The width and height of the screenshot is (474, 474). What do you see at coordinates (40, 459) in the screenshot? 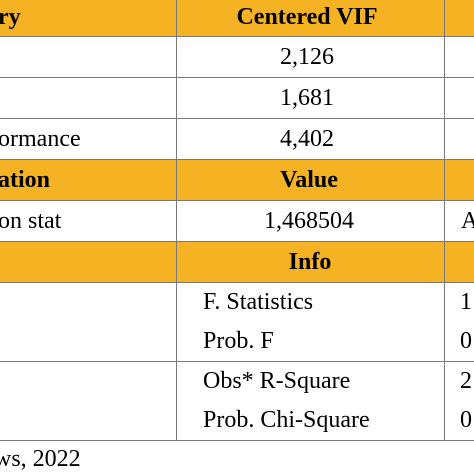
I see `source-note: ws, 2022` at bounding box center [40, 459].